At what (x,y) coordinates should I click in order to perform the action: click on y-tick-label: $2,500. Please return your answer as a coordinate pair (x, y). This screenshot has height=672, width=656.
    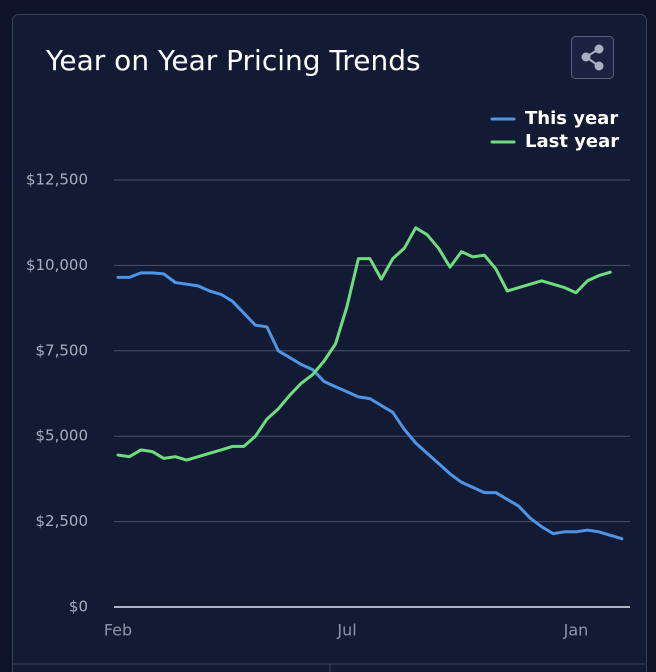
    Looking at the image, I should click on (62, 521).